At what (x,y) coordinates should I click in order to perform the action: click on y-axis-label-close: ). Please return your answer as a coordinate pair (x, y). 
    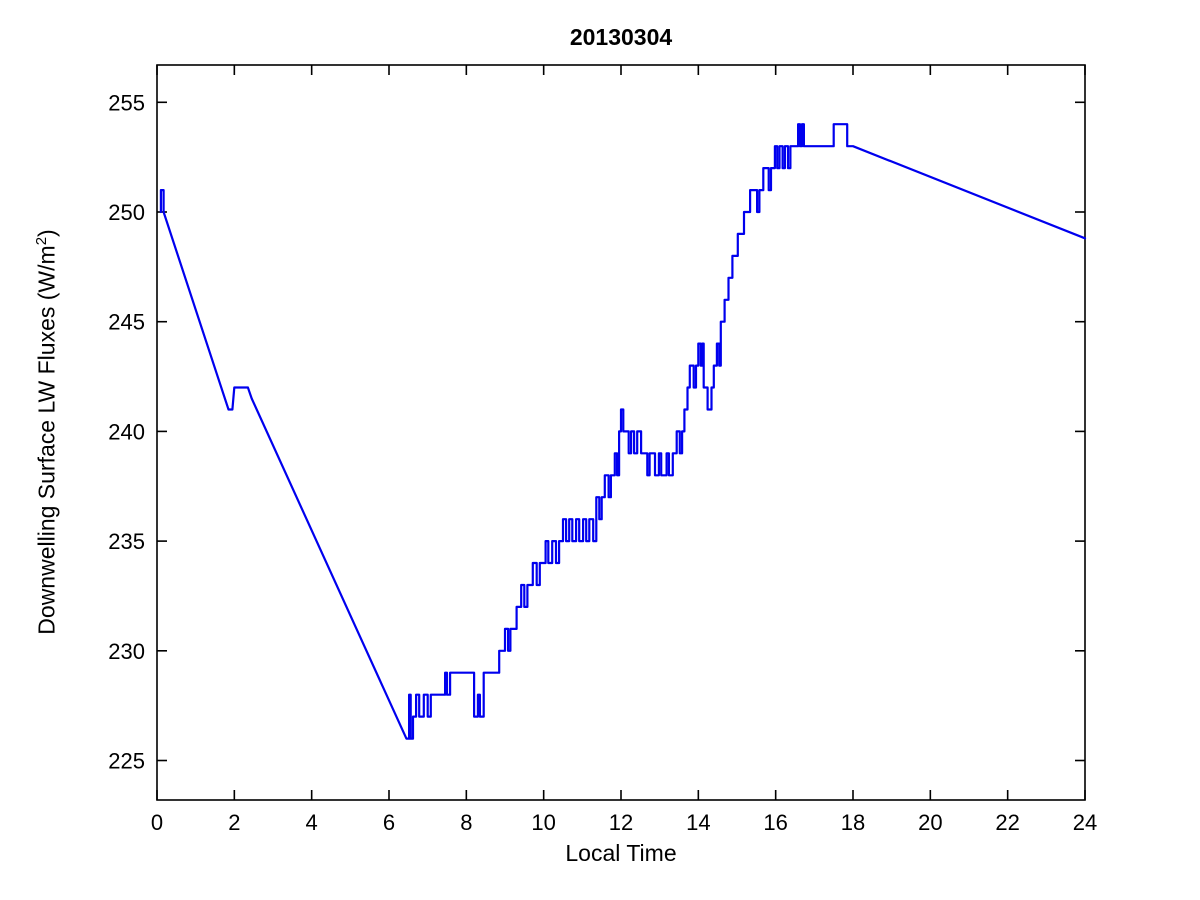
    Looking at the image, I should click on (46, 233).